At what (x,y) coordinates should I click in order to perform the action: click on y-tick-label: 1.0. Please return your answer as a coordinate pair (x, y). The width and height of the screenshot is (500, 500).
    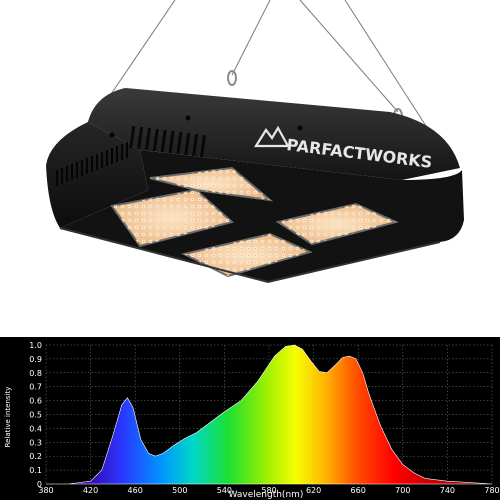
    Looking at the image, I should click on (35, 345).